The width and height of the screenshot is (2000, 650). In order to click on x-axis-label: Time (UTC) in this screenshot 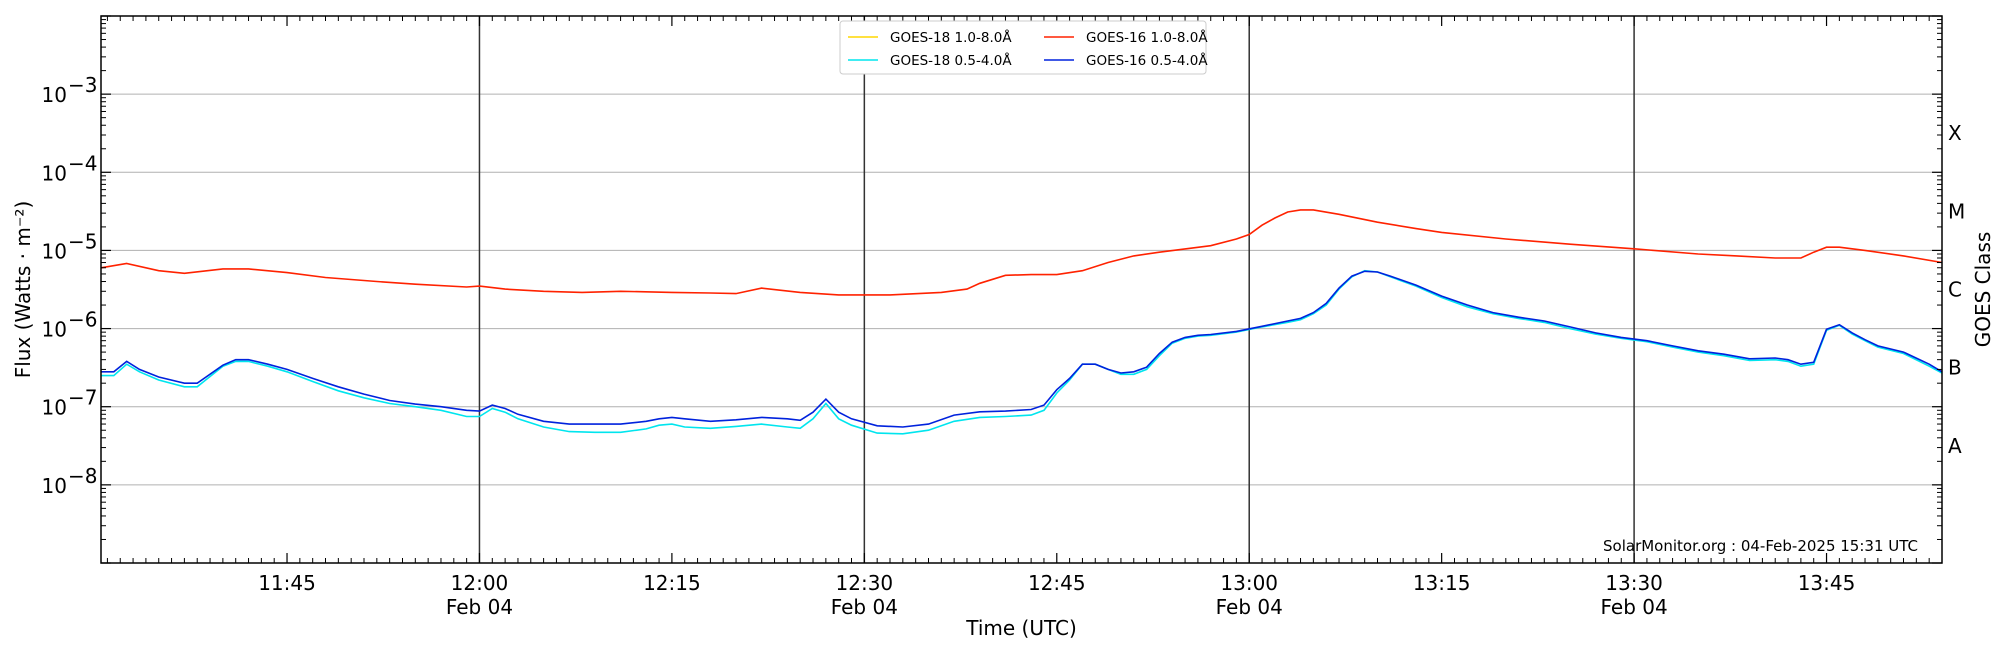, I will do `click(1021, 628)`.